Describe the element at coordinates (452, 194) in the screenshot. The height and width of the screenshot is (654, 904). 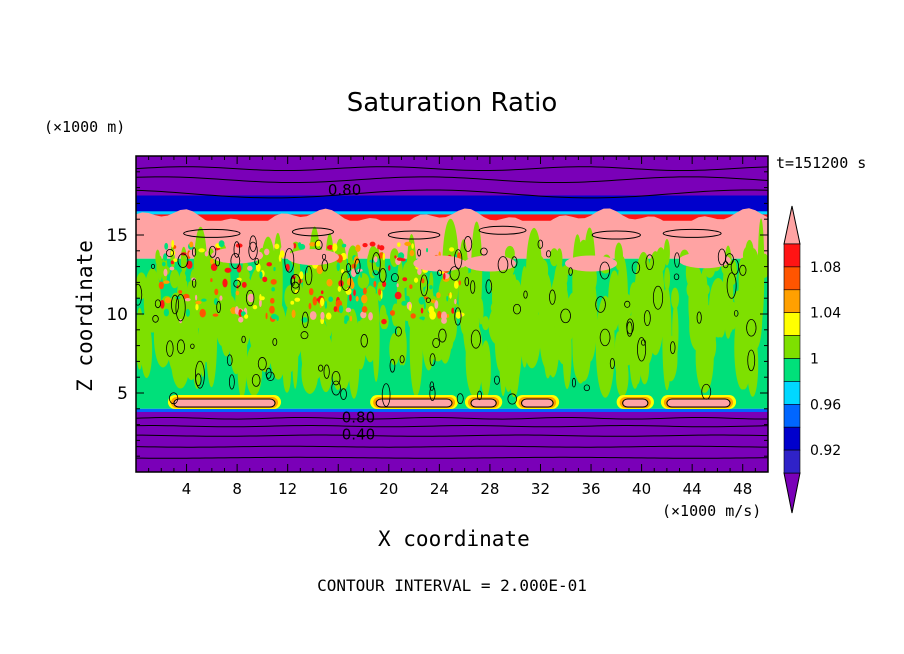
I see `contour-0.80-upper` at that location.